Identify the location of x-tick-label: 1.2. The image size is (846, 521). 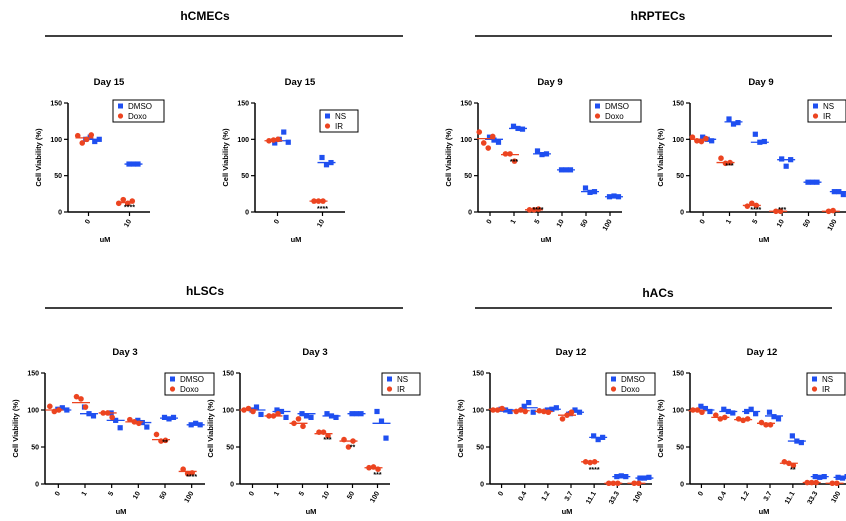
(745, 496).